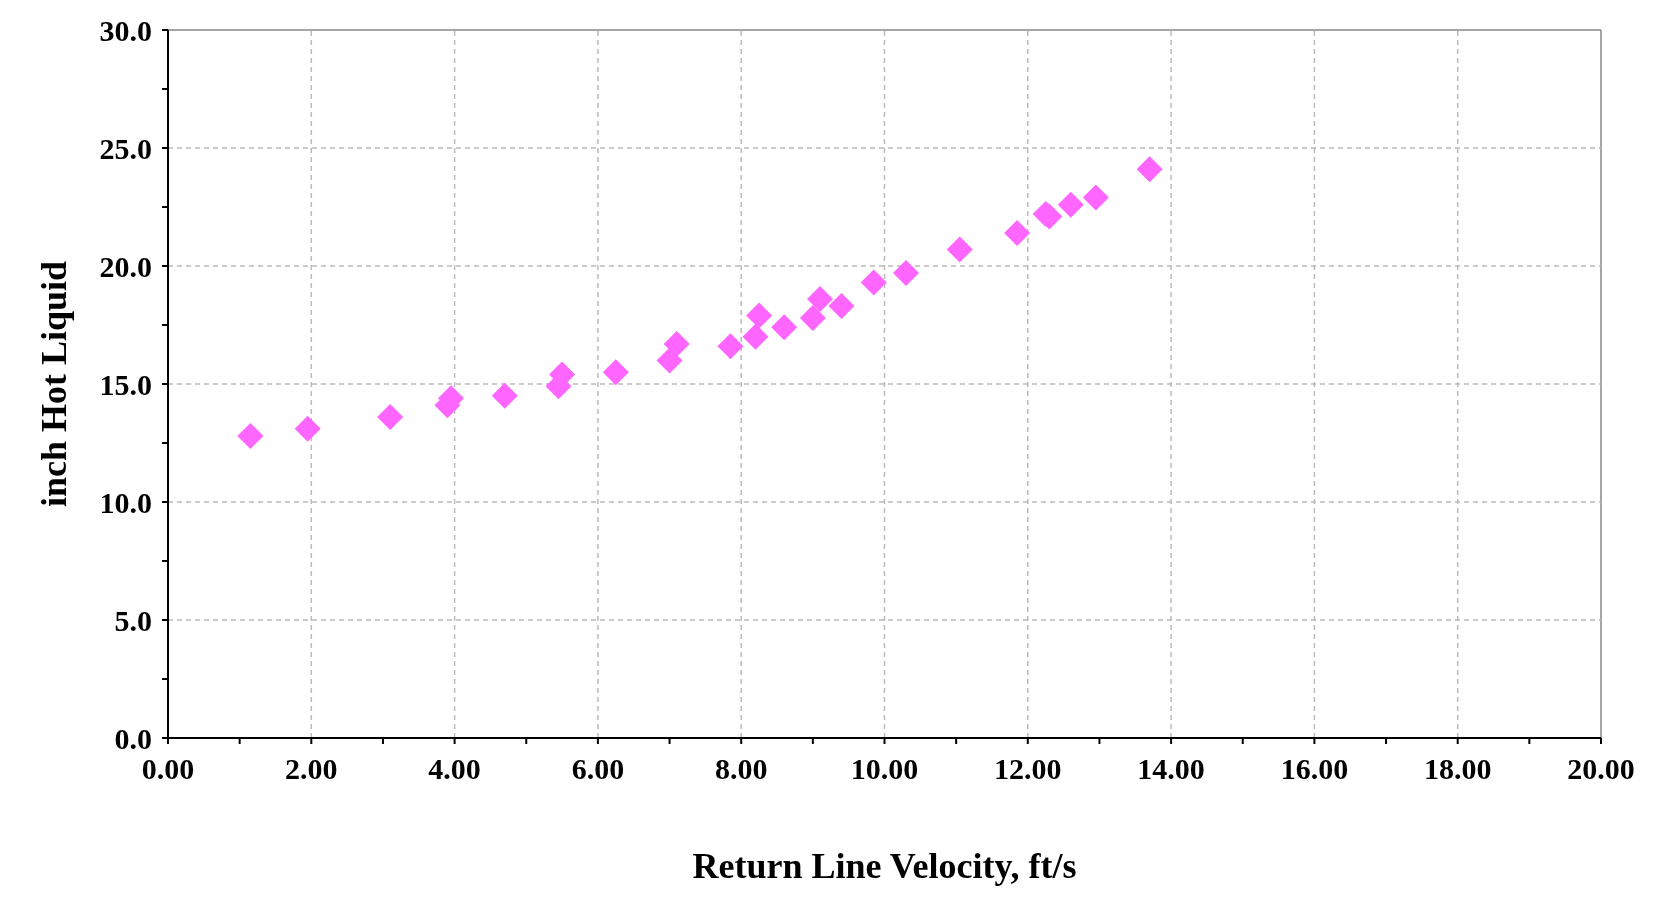  Describe the element at coordinates (125, 30) in the screenshot. I see `y-tick-label: 30.0` at that location.